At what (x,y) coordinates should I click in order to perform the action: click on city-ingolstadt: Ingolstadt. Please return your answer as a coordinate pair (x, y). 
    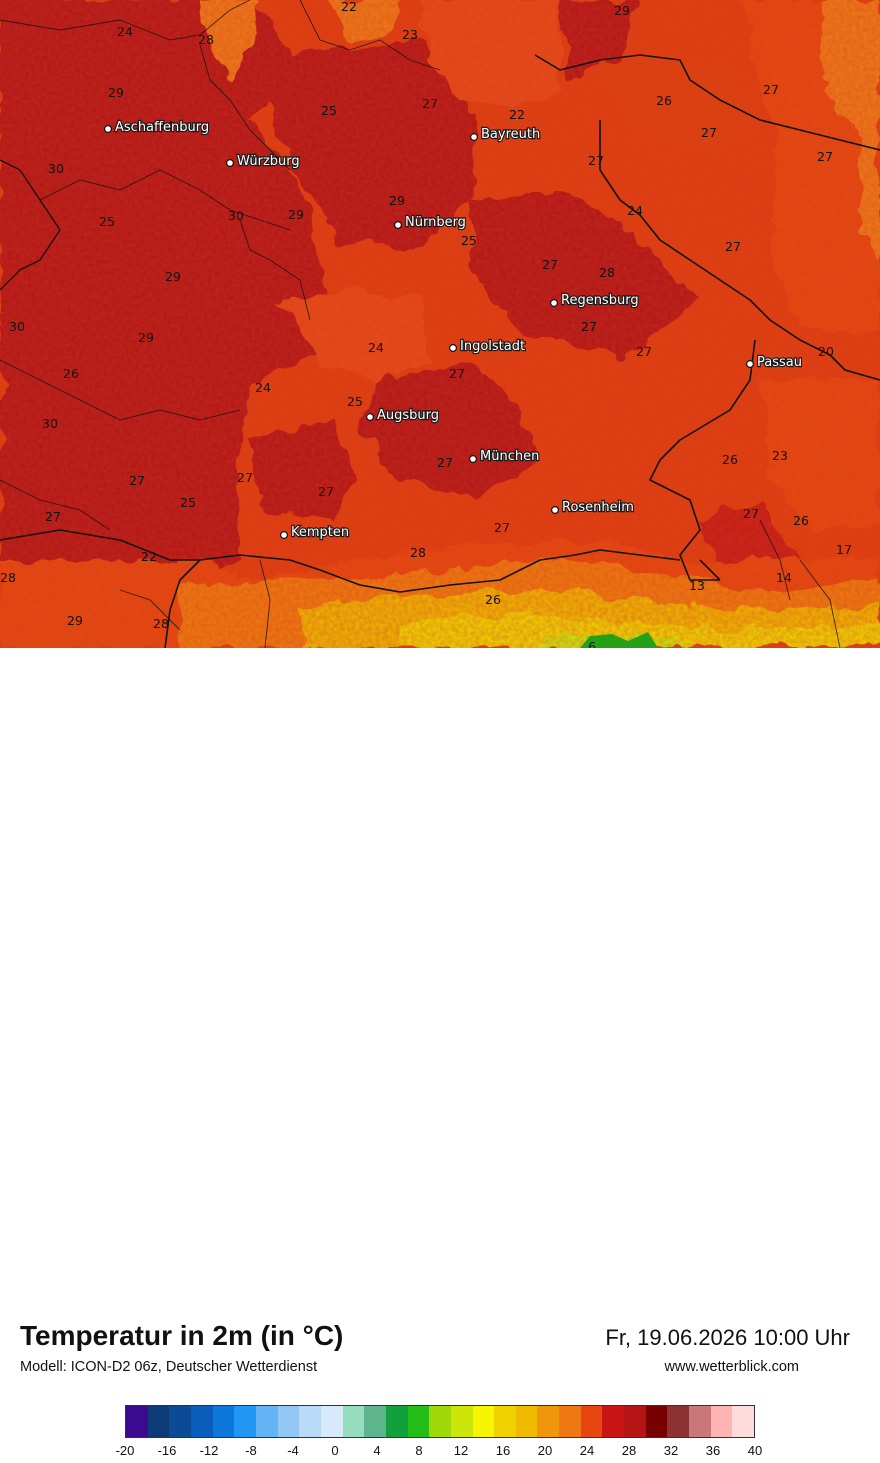
    Looking at the image, I should click on (487, 346).